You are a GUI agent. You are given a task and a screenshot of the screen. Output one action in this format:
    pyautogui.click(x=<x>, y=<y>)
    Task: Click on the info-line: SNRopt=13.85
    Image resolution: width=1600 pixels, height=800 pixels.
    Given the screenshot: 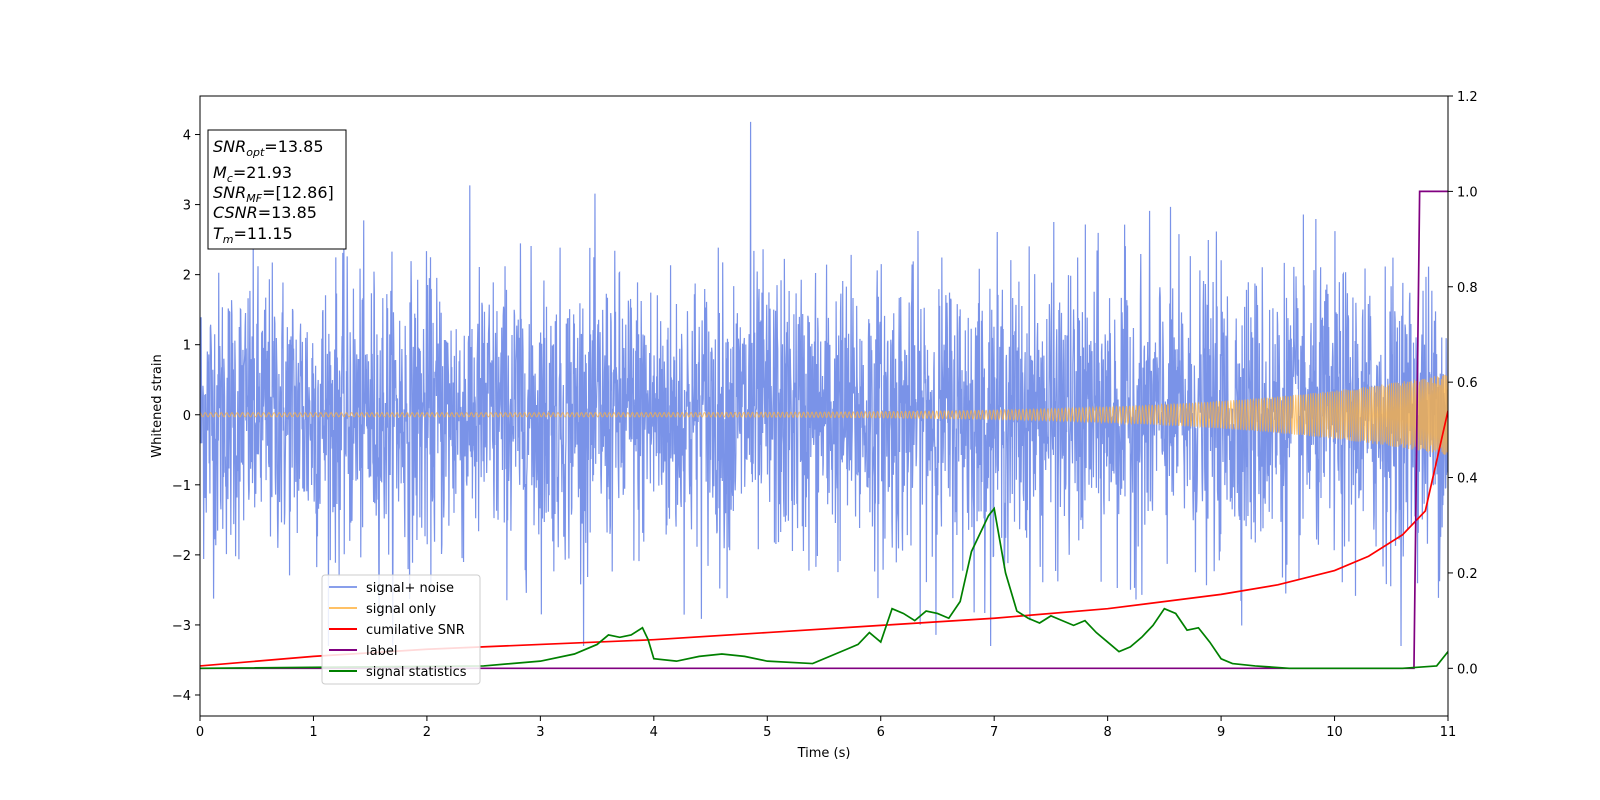 What is the action you would take?
    pyautogui.click(x=268, y=148)
    